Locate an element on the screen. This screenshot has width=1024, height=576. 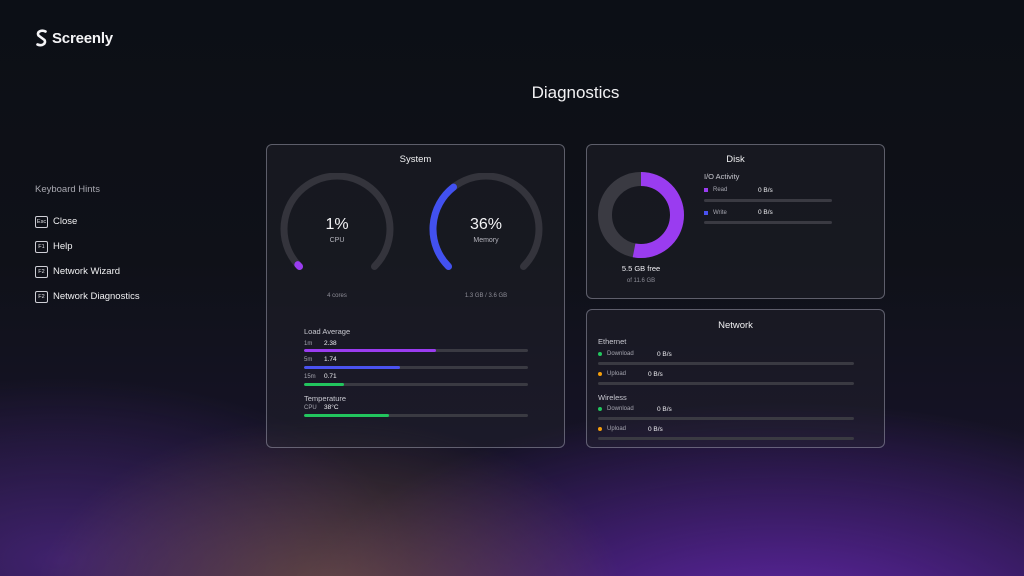
temperature-bar is located at coordinates (416, 415).